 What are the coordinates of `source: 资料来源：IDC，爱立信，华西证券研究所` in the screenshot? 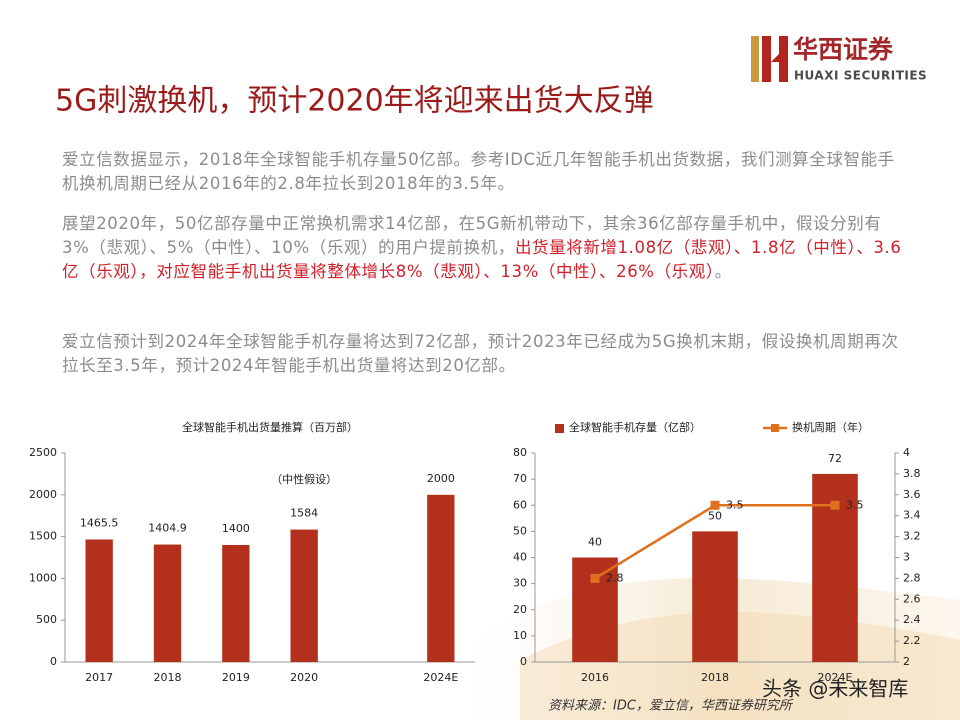 It's located at (671, 706).